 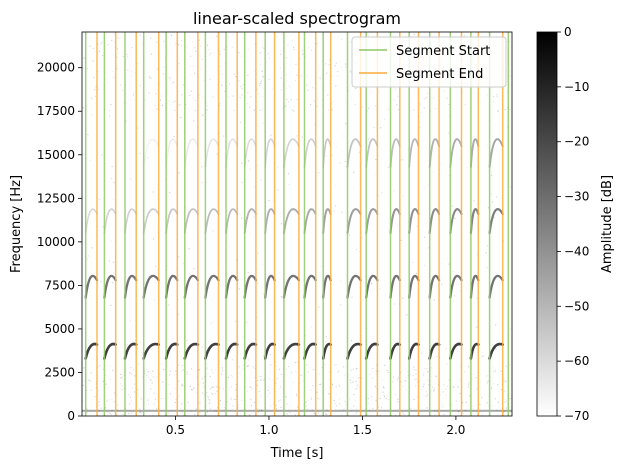 I want to click on legend-label-segment-start: Segment Start, so click(x=443, y=51).